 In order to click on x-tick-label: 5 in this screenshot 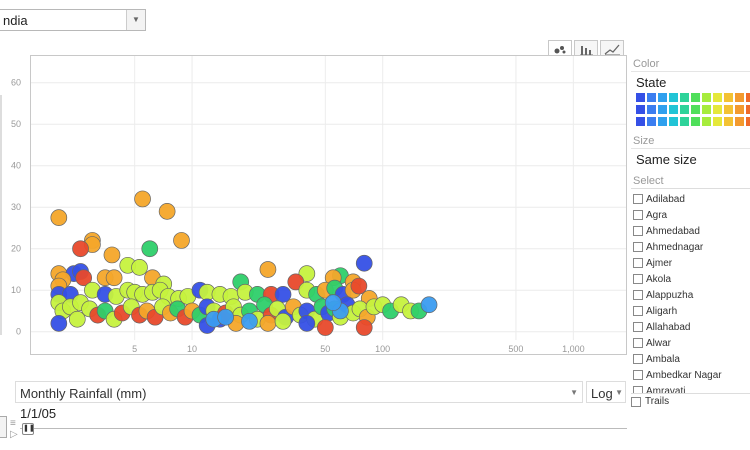, I will do `click(134, 349)`.